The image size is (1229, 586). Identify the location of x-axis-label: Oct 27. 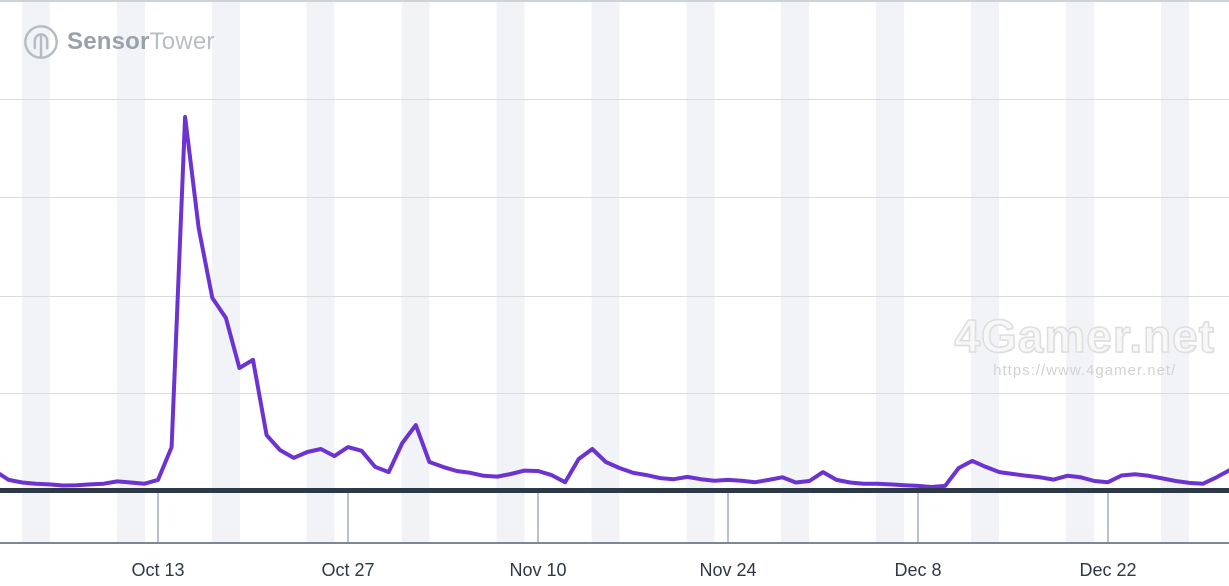
(348, 570).